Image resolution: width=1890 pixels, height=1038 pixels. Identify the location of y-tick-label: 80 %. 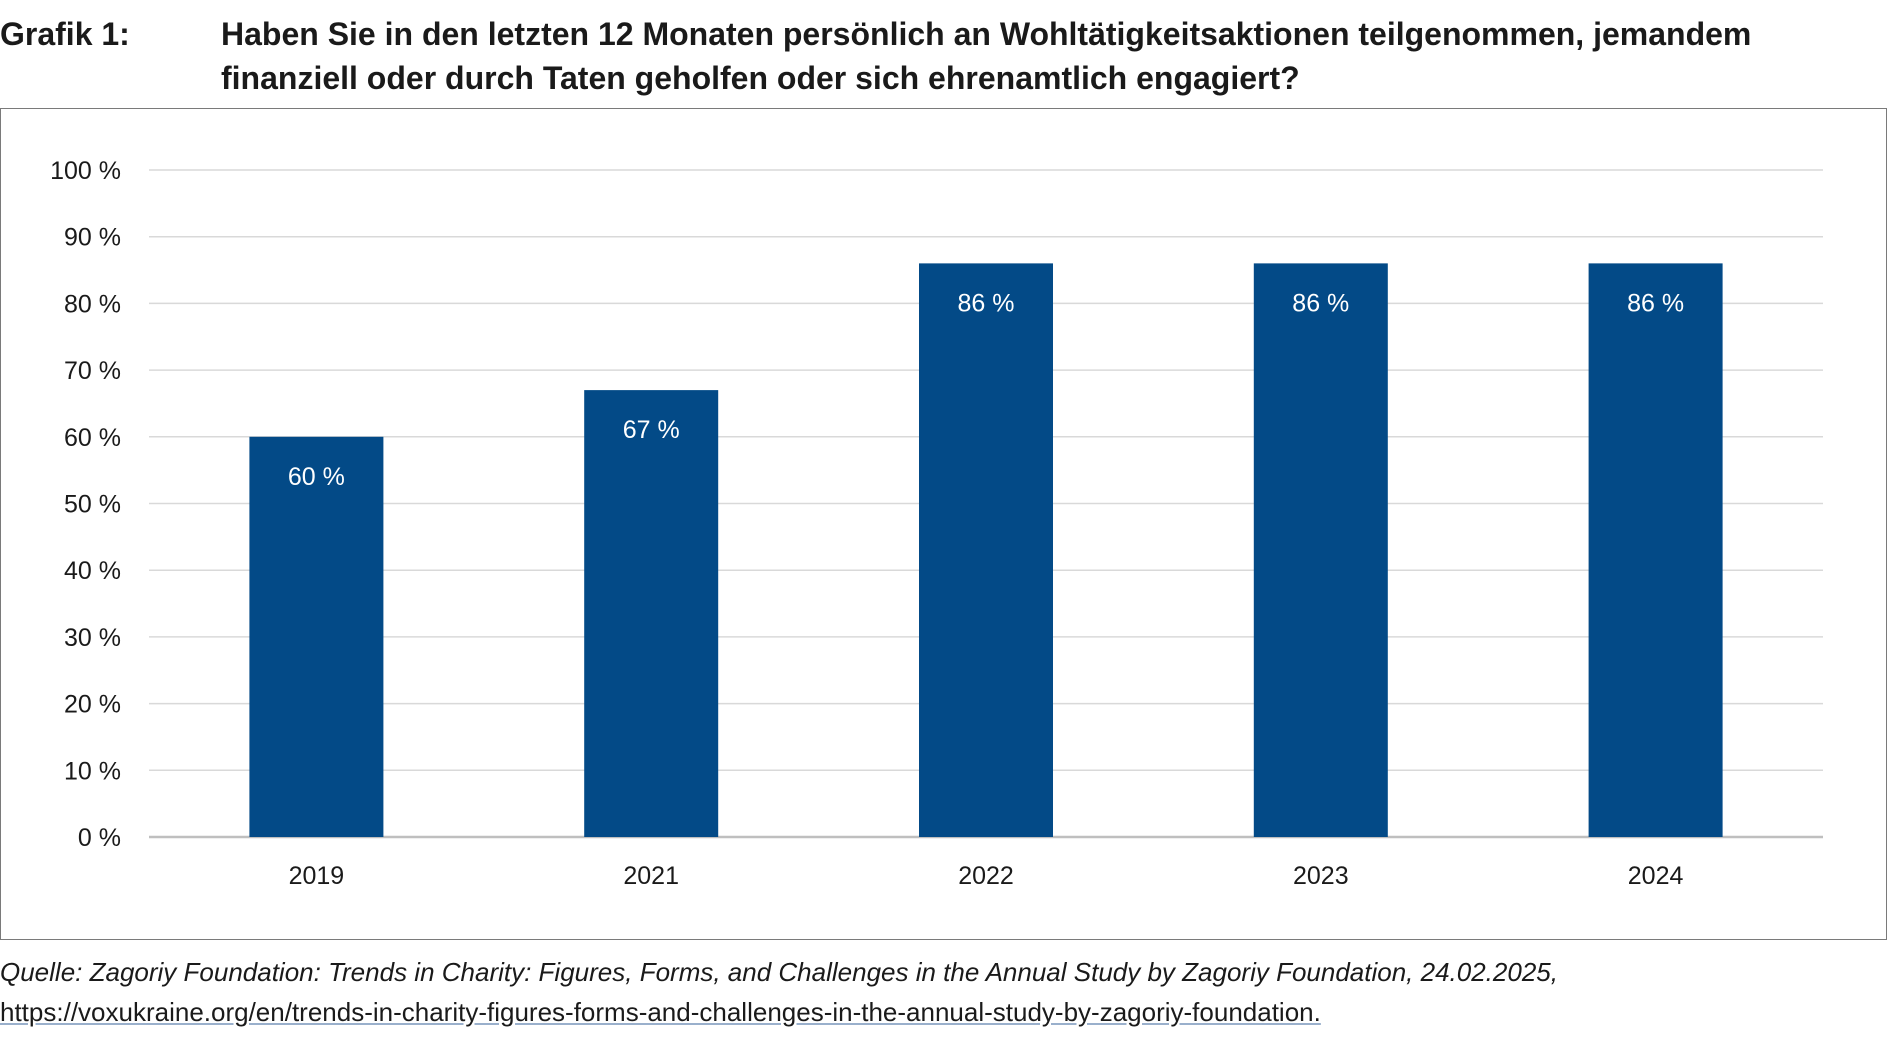
(92, 304).